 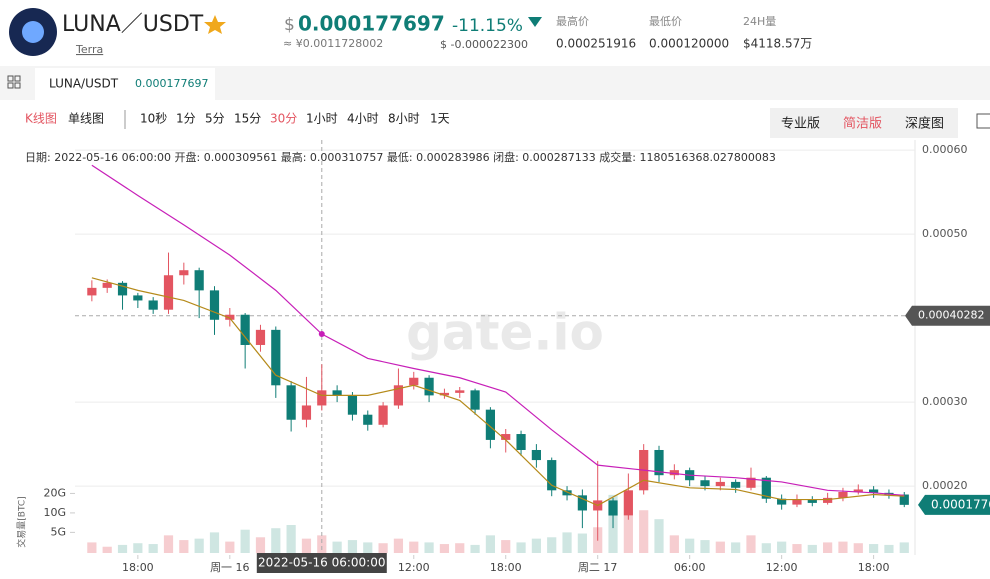 I want to click on view-switch, so click(x=864, y=123).